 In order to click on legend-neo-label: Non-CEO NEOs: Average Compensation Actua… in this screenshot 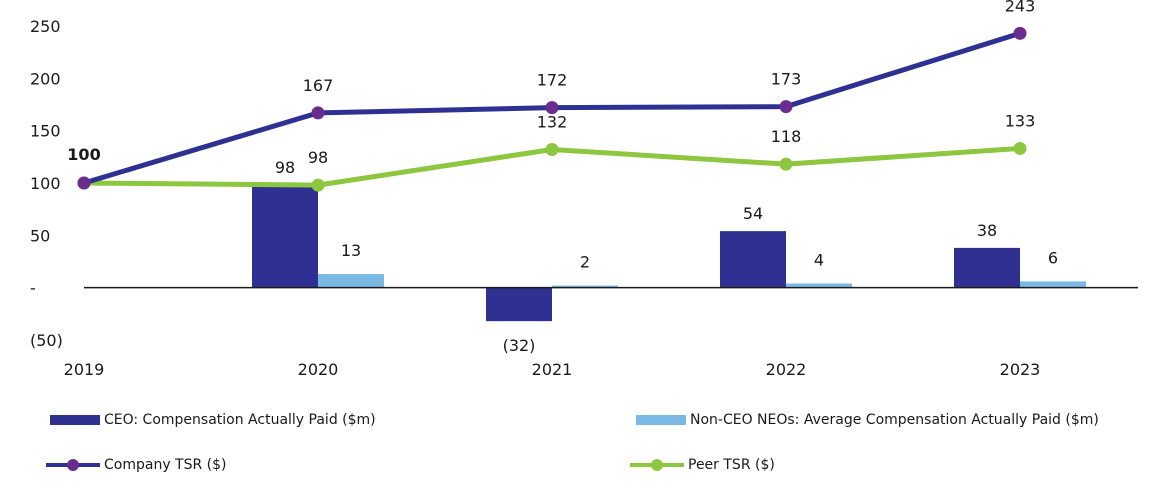, I will do `click(894, 420)`.